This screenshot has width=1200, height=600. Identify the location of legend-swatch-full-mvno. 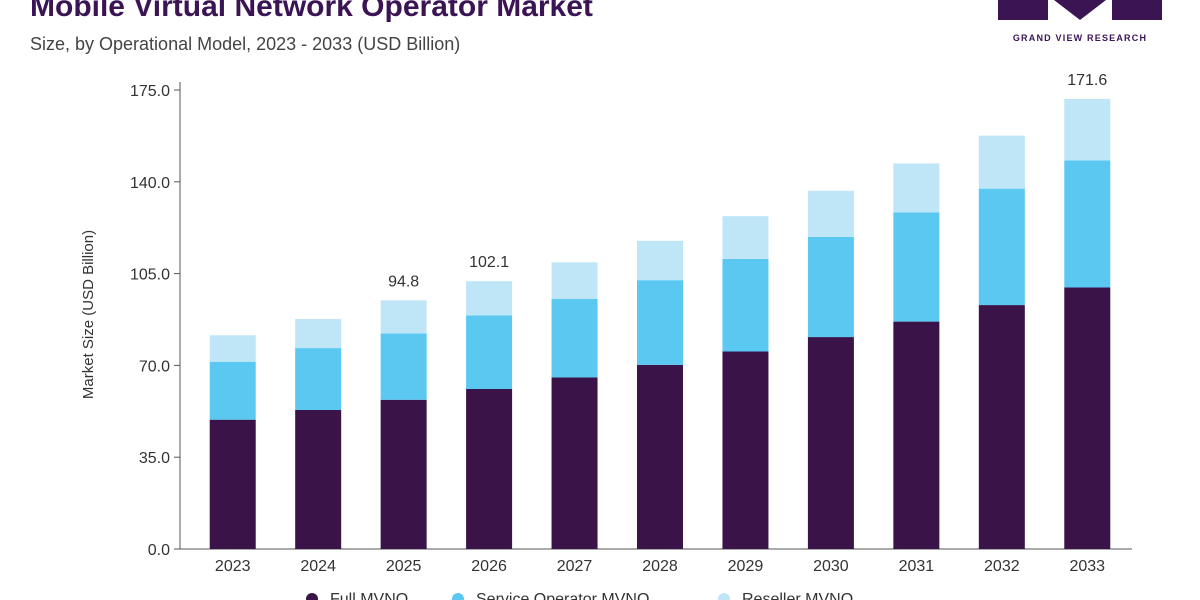
(312, 596).